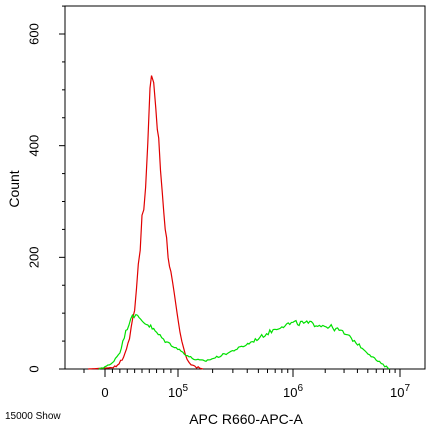  Describe the element at coordinates (34, 257) in the screenshot. I see `y-tick-label: 200` at that location.